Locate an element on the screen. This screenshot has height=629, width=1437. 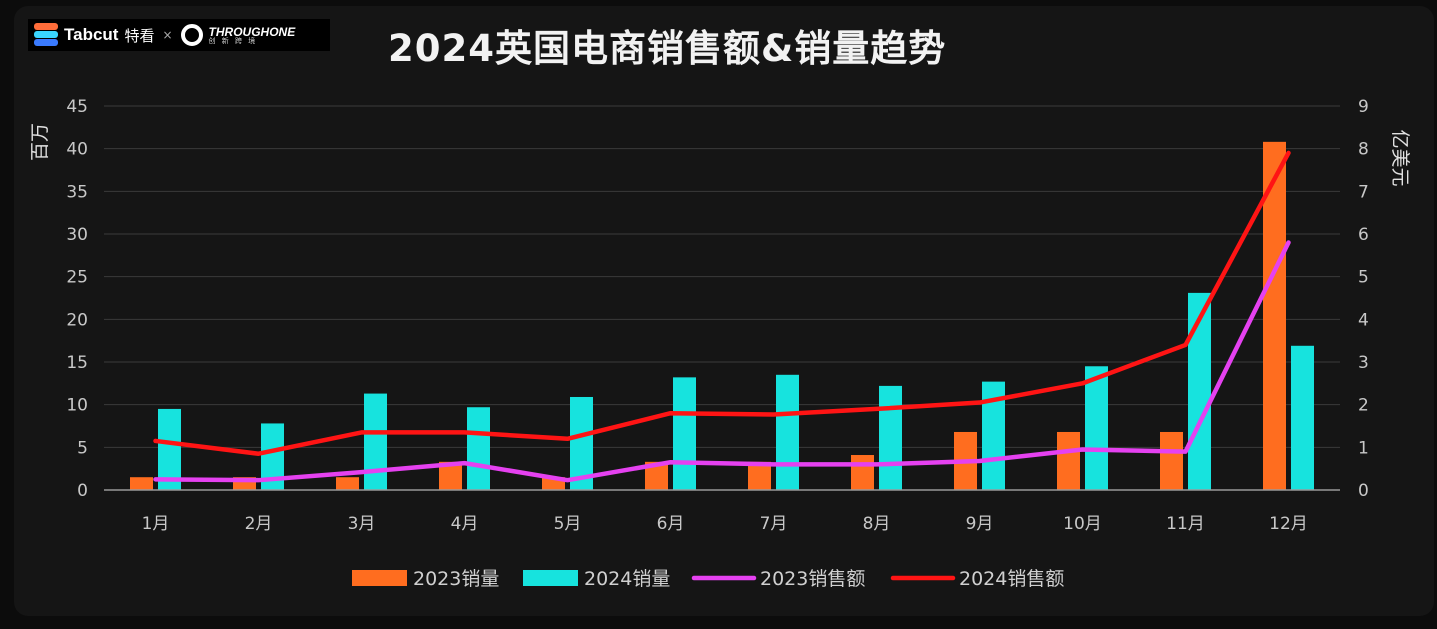
right-tick-label: 2 is located at coordinates (1363, 406).